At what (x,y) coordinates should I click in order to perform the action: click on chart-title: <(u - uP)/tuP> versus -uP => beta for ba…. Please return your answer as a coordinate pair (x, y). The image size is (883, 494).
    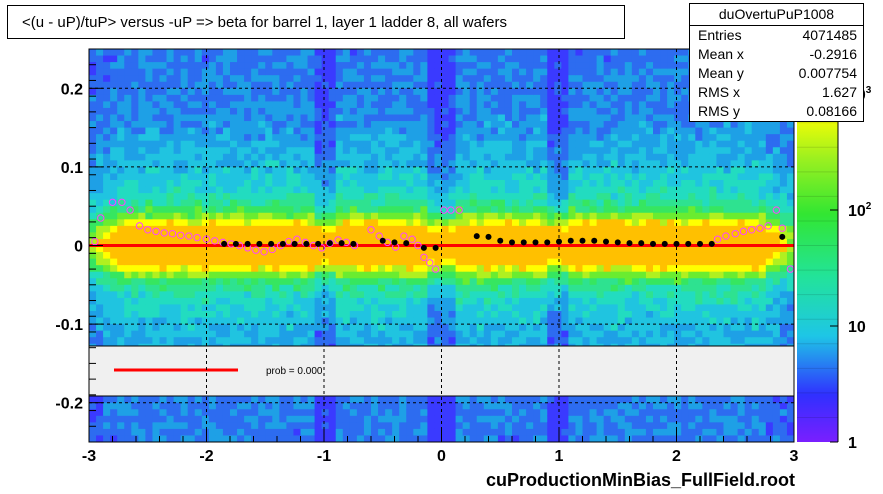
    Looking at the image, I should click on (264, 22).